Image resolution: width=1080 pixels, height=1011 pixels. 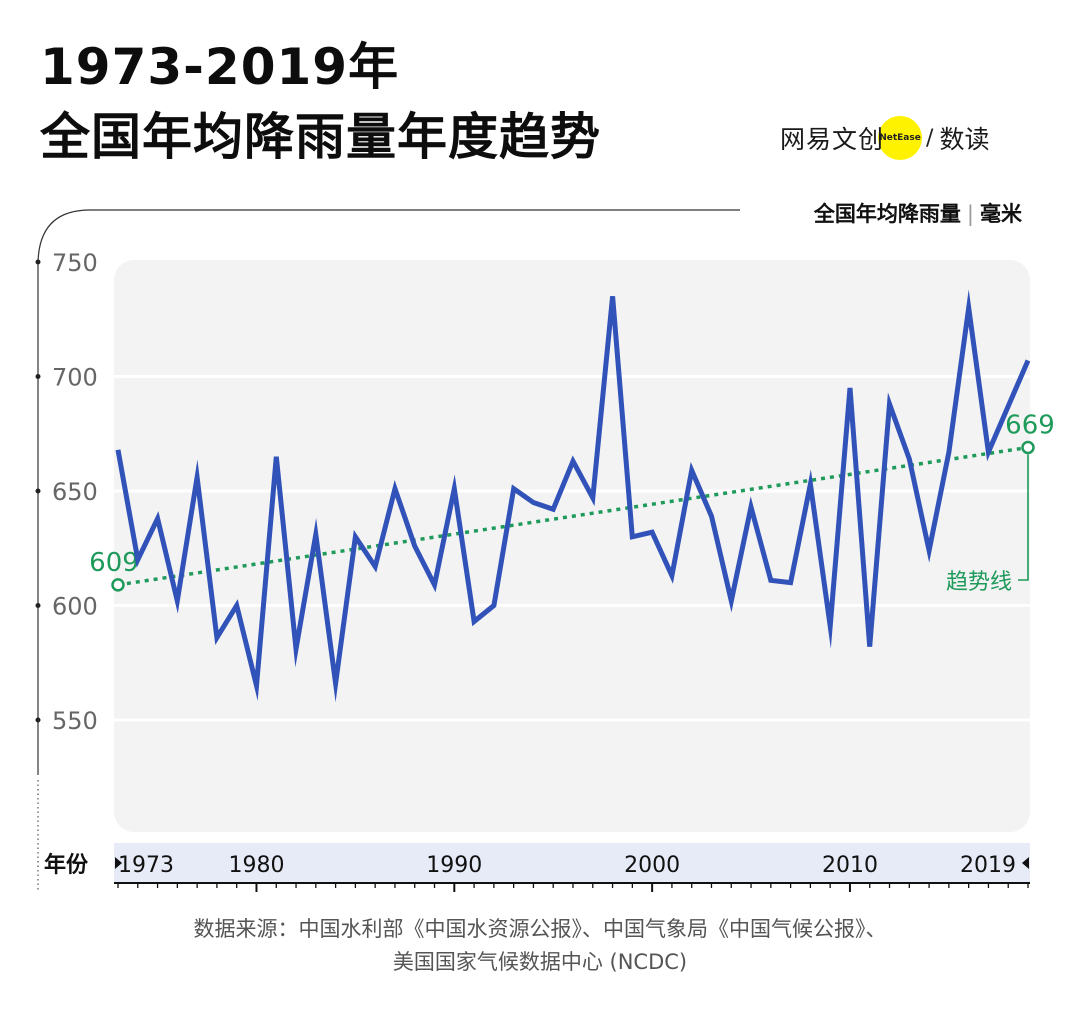 I want to click on trend-name-label: 趋势线, so click(x=979, y=582).